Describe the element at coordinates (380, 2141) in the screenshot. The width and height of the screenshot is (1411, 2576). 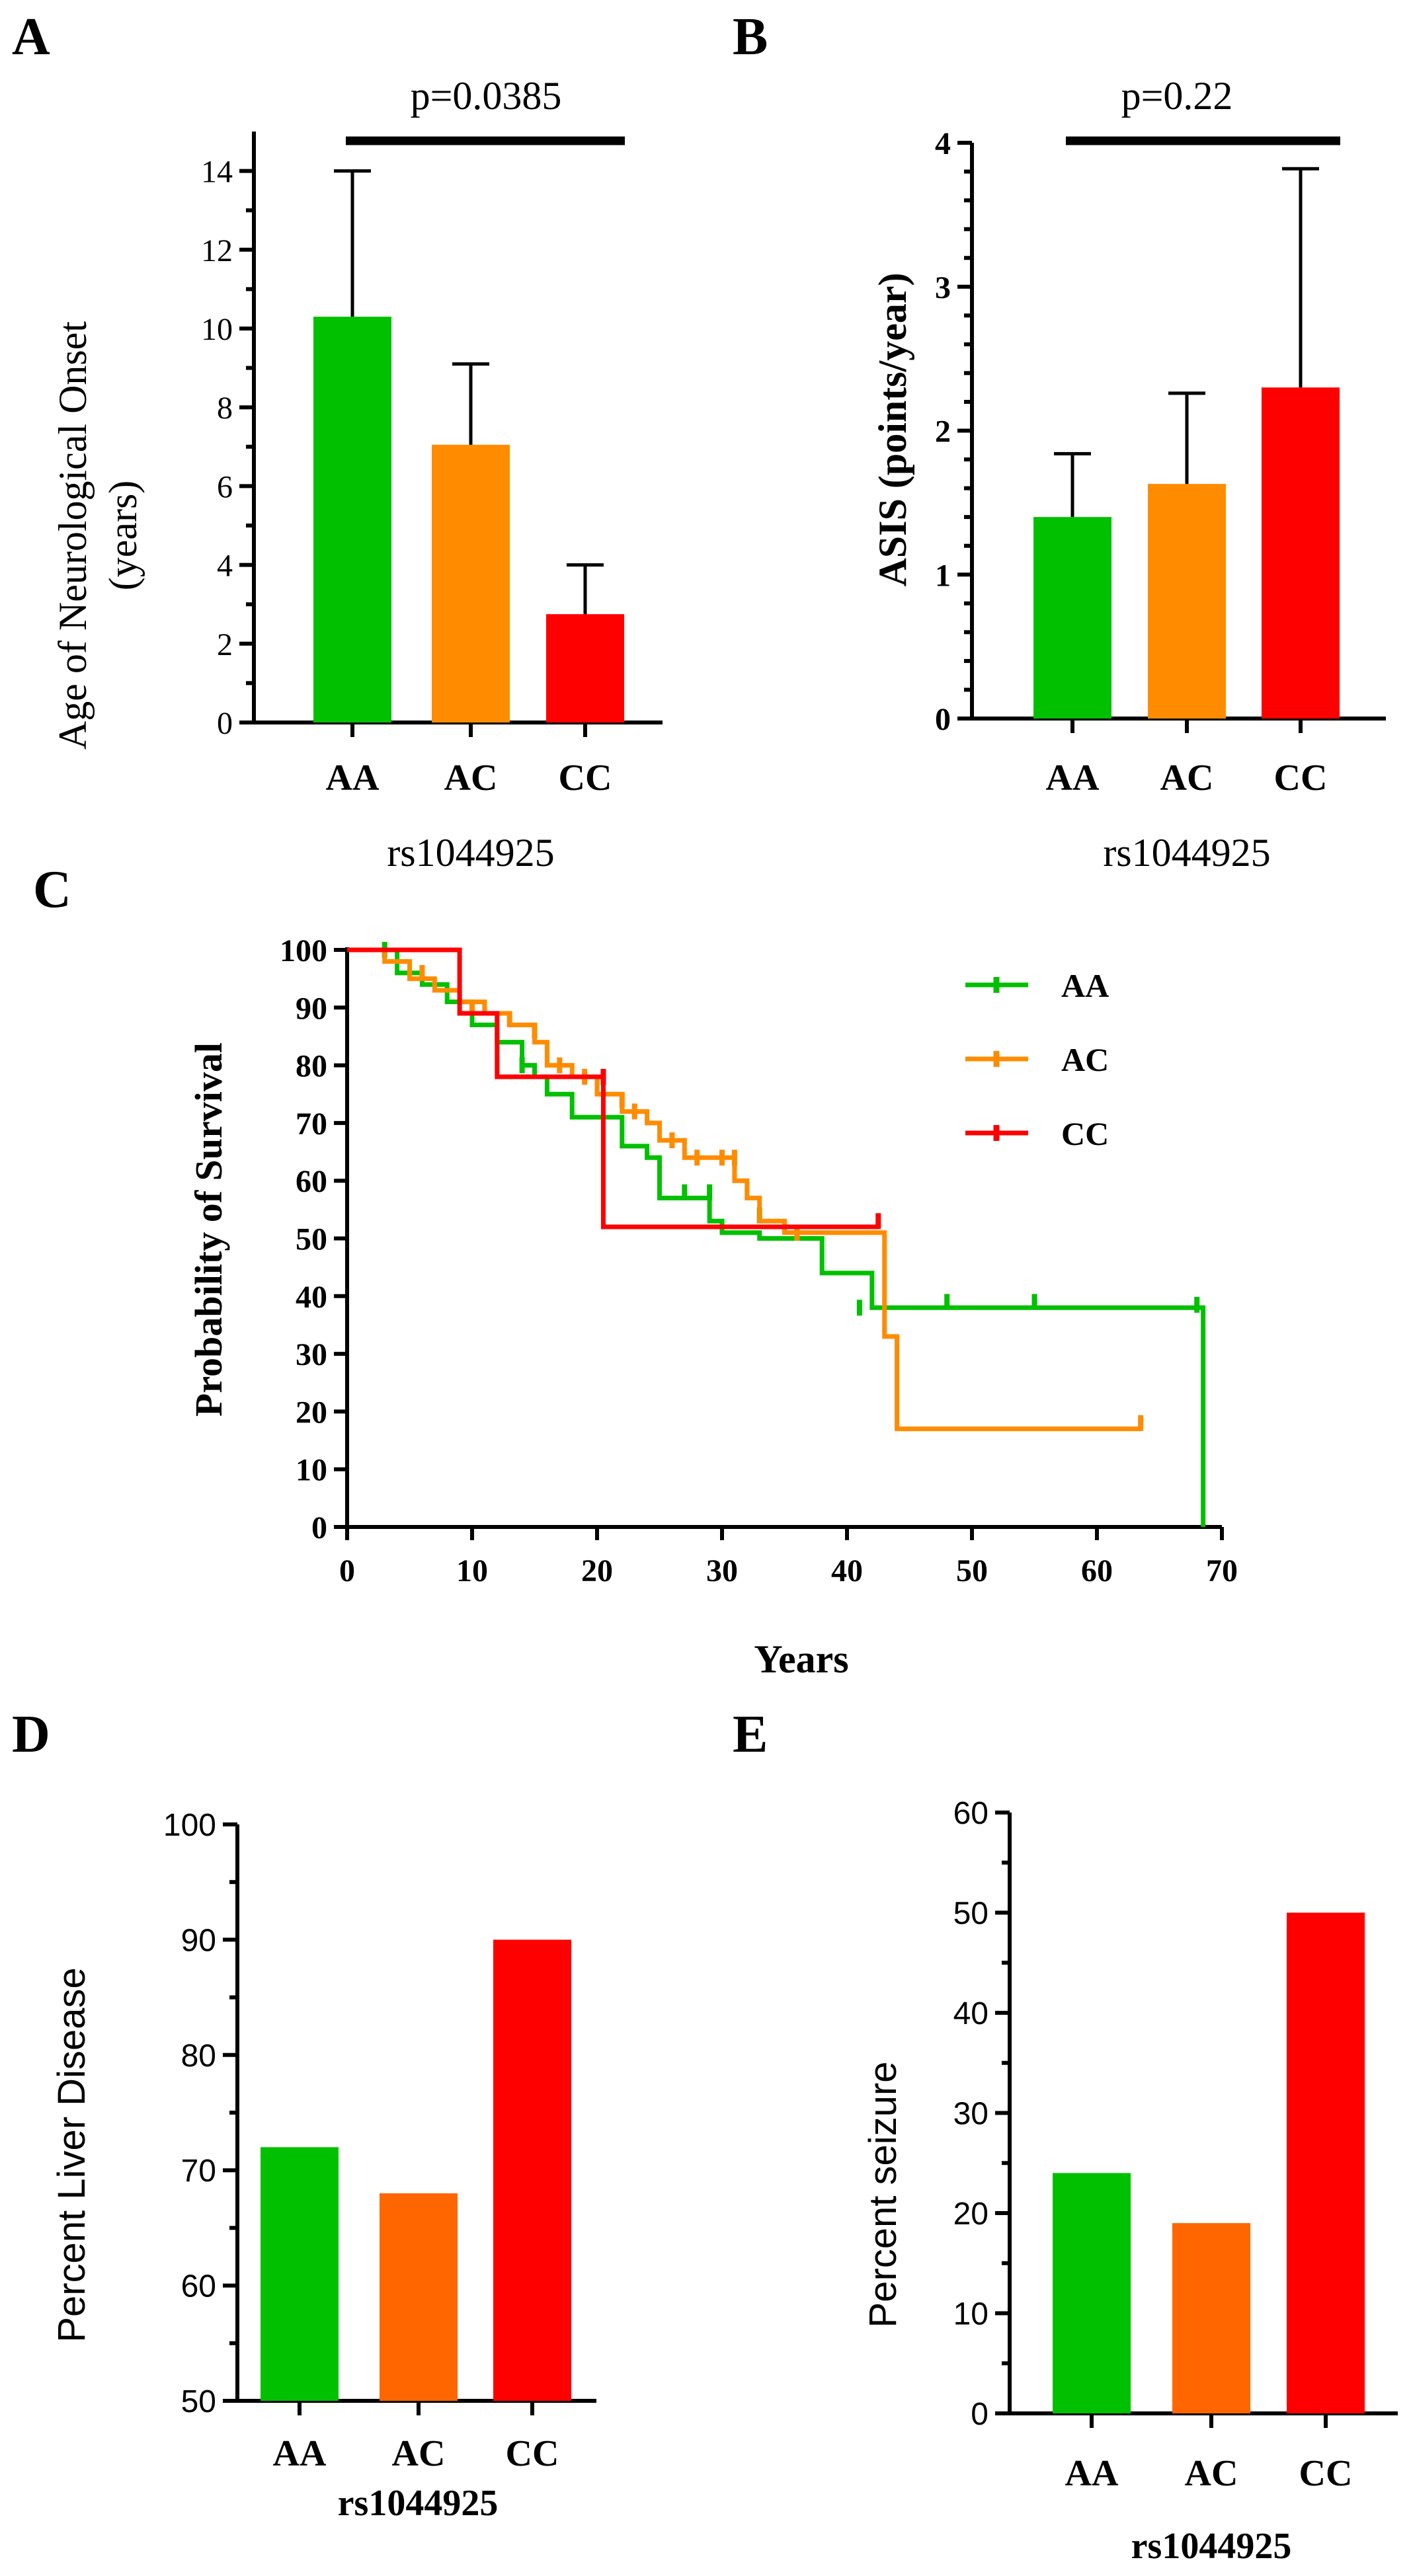
I see `panel-d-marks: 50 60 70 80 90 100 AA AC CC` at that location.